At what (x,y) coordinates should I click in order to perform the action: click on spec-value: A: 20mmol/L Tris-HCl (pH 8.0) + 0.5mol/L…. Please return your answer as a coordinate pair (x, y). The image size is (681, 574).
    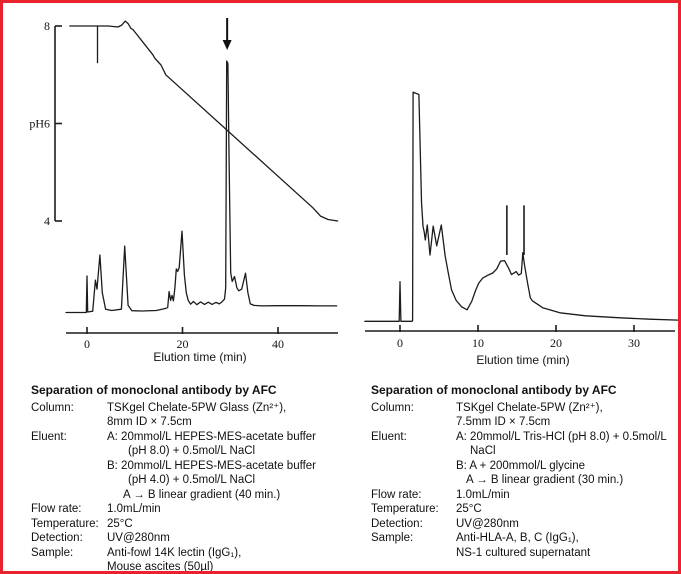
    Looking at the image, I should click on (567, 459).